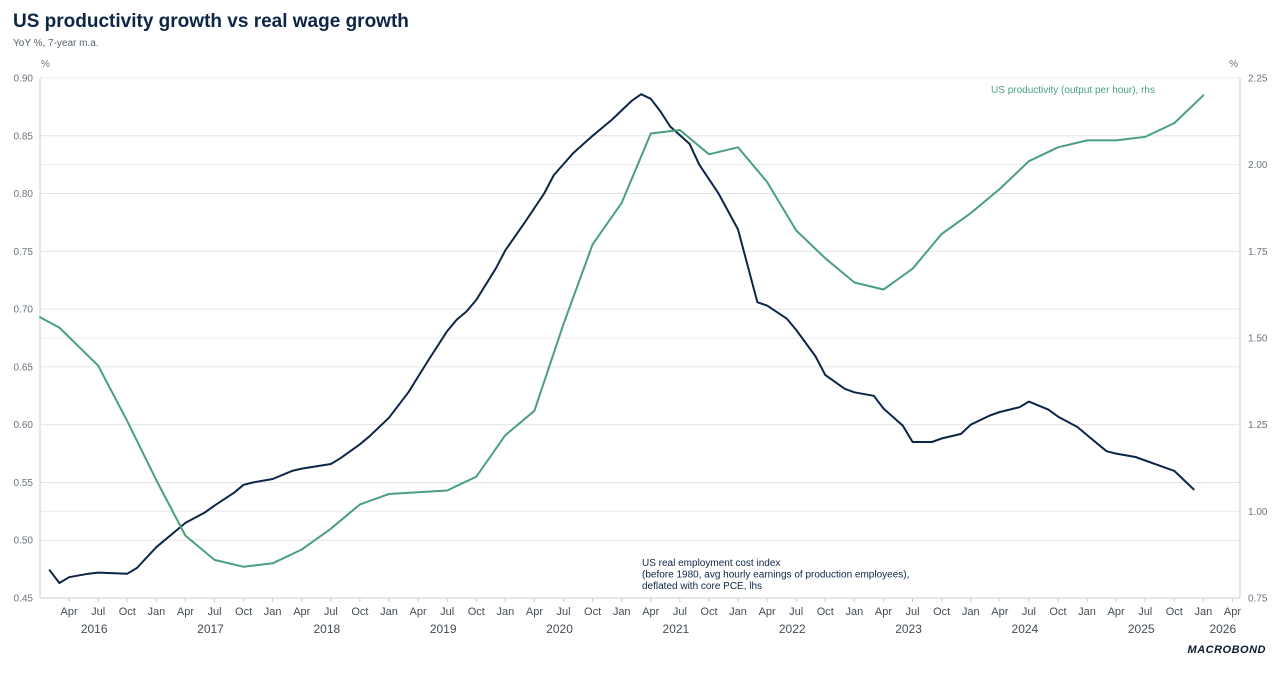 This screenshot has height=673, width=1280. Describe the element at coordinates (24, 194) in the screenshot. I see `y-left-tick-label: 0.80` at that location.